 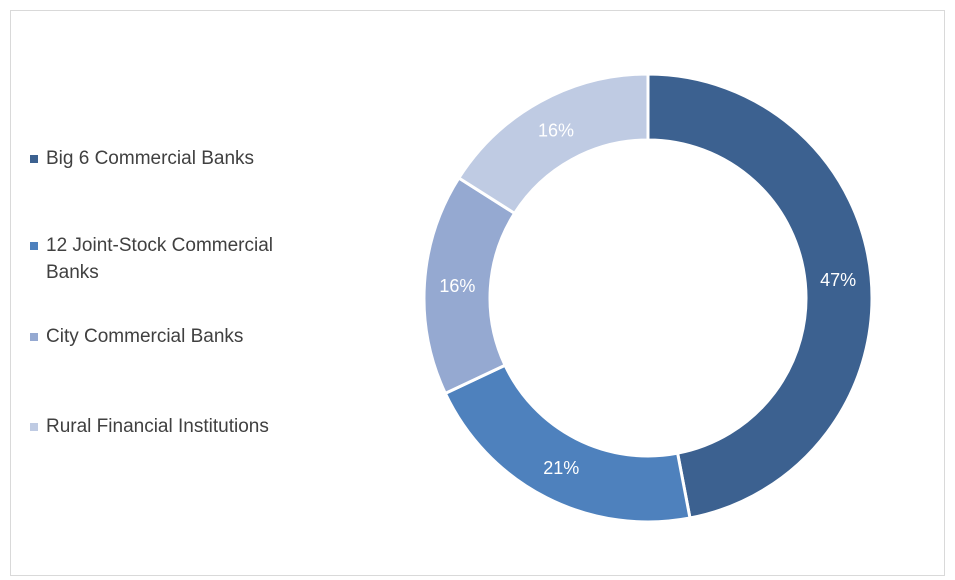 I want to click on legend-item-big-6: Big 6 Commercial Banks, so click(x=173, y=158).